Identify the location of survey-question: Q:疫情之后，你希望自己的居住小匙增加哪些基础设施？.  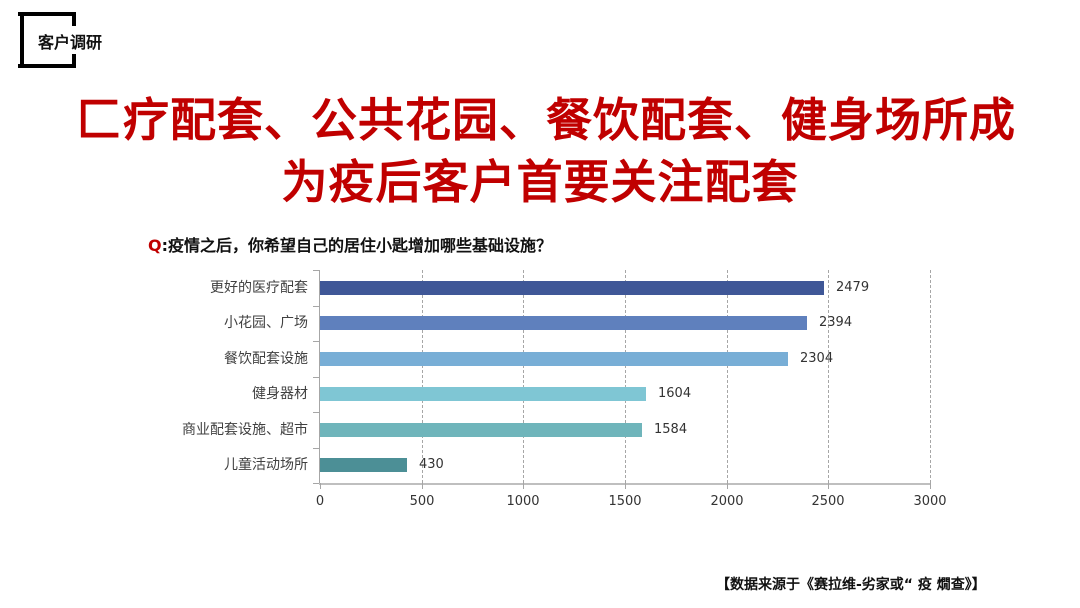
(350, 244).